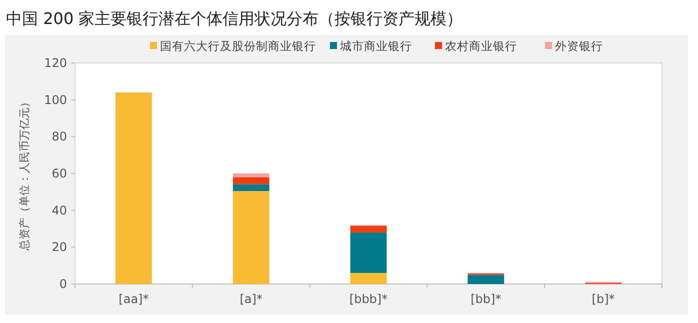 This screenshot has height=323, width=698. Describe the element at coordinates (368, 299) in the screenshot. I see `x-tick-label: [bbb]*` at that location.